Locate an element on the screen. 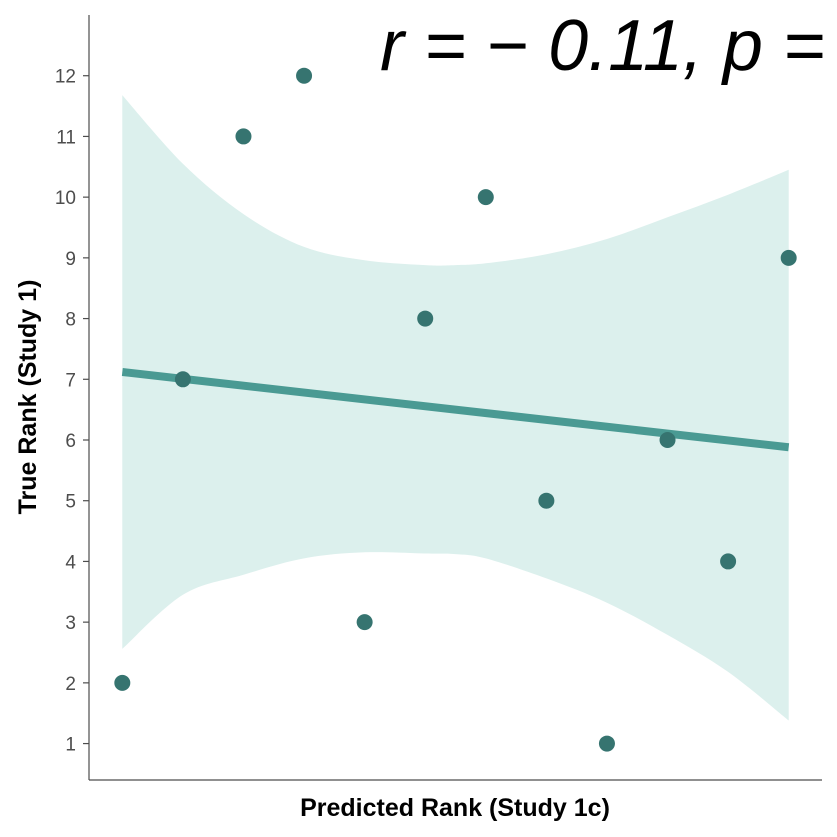 This screenshot has width=837, height=837. correlation-annotation: r = − 0.11, p = is located at coordinates (602, 46).